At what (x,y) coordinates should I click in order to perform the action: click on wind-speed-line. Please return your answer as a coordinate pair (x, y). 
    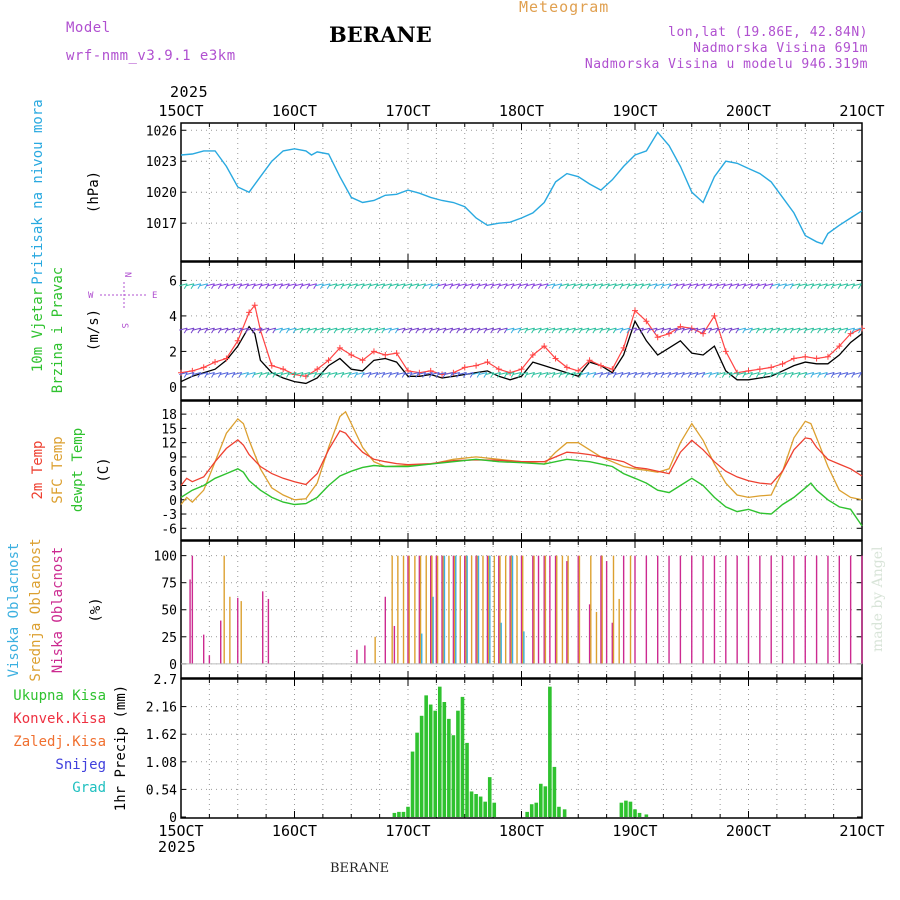
    Looking at the image, I should click on (521, 352).